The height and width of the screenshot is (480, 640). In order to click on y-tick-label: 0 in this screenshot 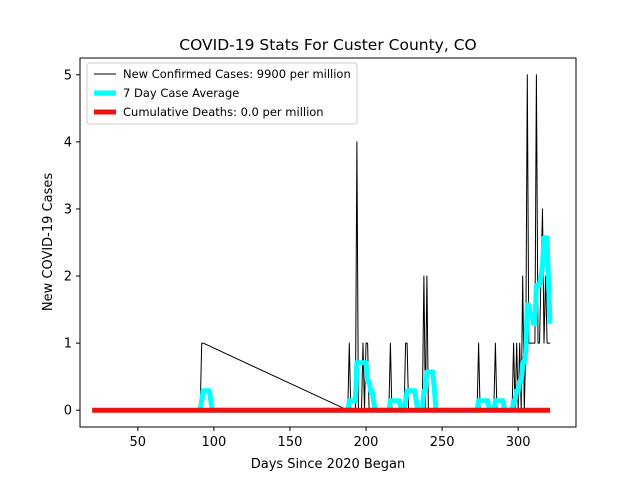, I will do `click(68, 411)`.